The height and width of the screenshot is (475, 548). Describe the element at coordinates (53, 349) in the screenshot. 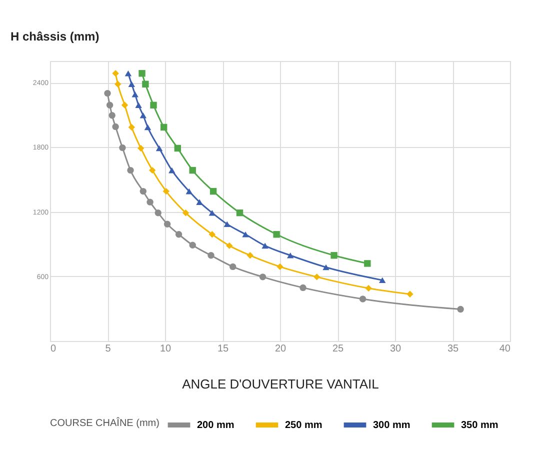

I see `x-tick-label: 0` at that location.